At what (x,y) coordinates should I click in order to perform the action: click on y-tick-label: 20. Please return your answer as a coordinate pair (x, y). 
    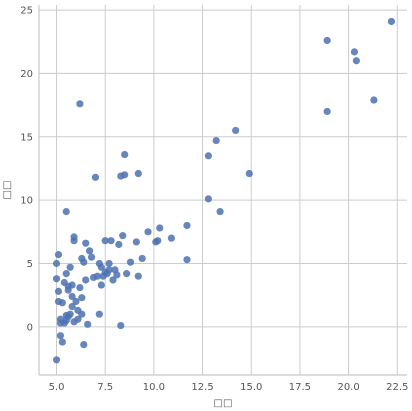
    Looking at the image, I should click on (26, 74).